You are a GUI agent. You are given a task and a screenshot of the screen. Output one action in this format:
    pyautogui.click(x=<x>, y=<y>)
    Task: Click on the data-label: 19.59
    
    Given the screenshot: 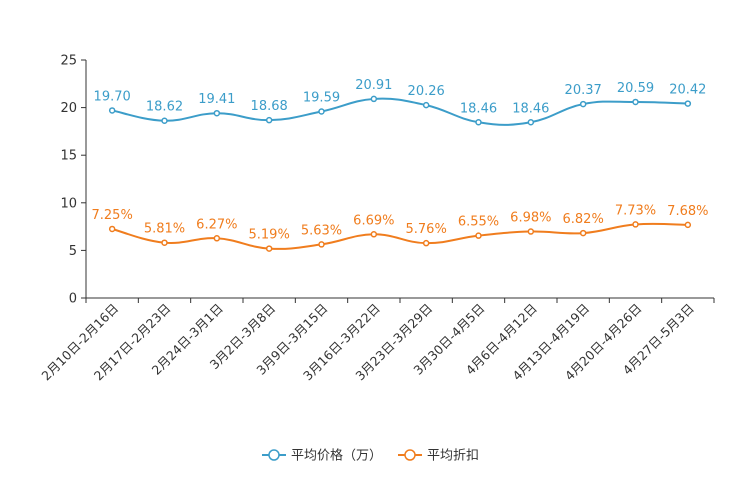 What is the action you would take?
    pyautogui.click(x=321, y=98)
    